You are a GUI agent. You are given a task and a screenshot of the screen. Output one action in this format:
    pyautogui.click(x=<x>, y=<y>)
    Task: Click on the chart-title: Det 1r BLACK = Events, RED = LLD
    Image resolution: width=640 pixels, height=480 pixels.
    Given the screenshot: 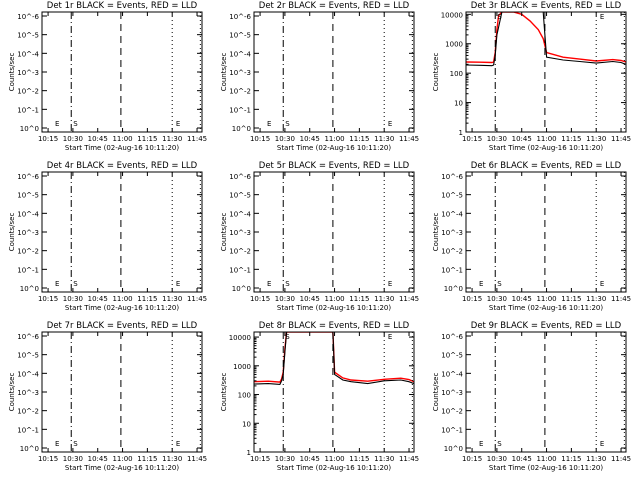 What is the action you would take?
    pyautogui.click(x=122, y=6)
    